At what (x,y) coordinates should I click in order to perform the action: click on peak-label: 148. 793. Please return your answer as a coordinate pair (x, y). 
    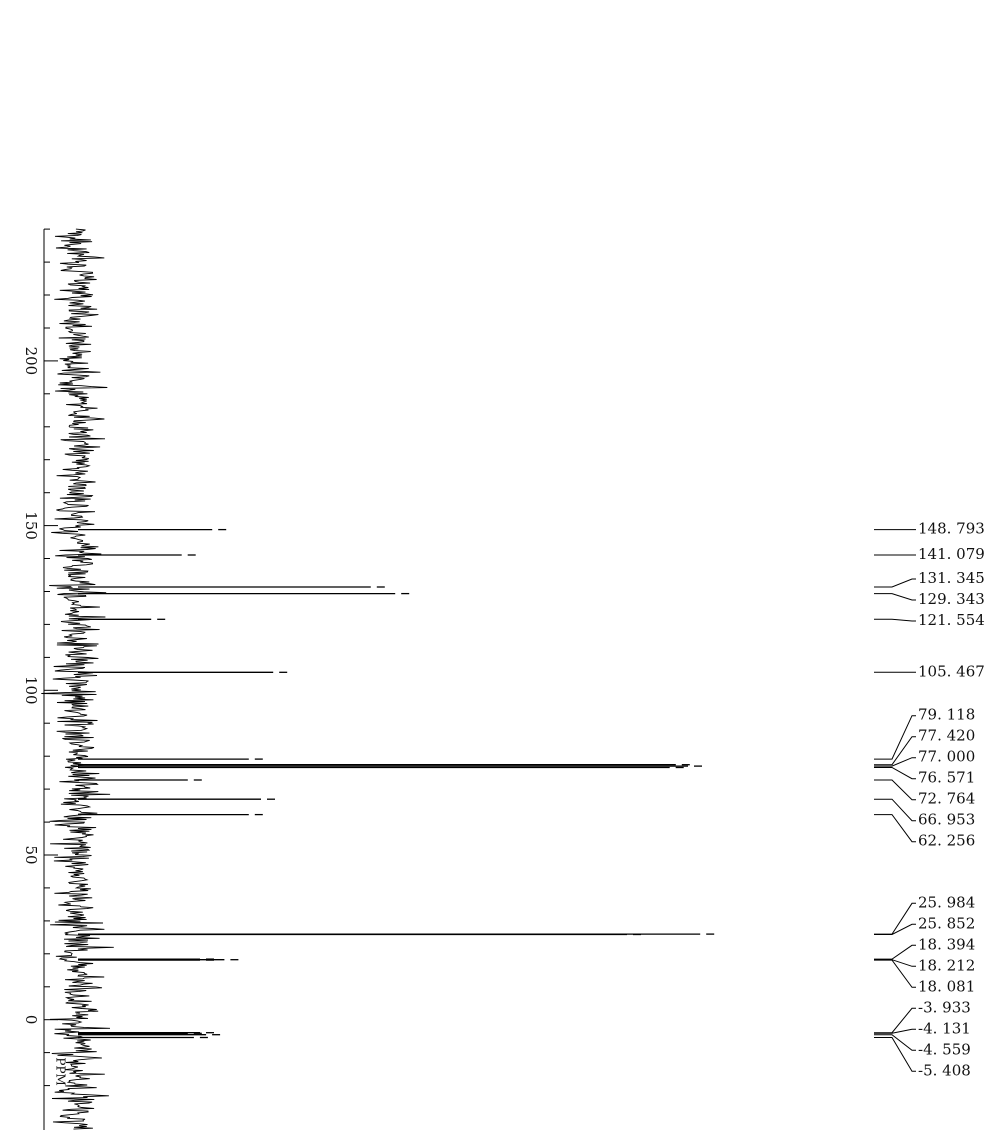
    Looking at the image, I should click on (951, 529).